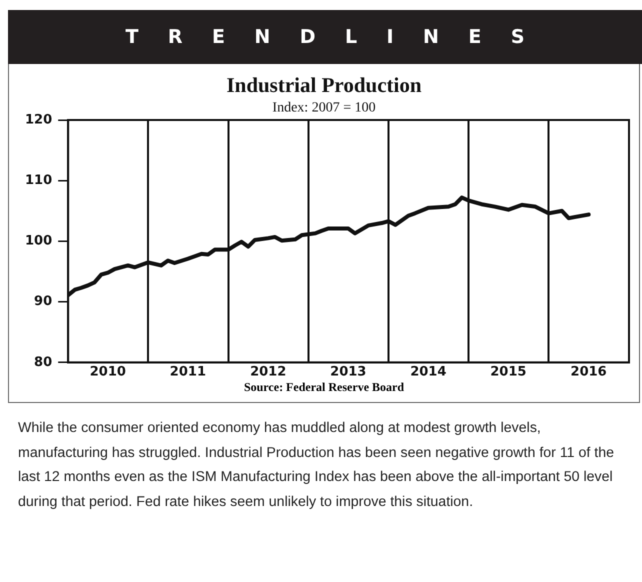  What do you see at coordinates (325, 37) in the screenshot?
I see `text: TRENDLINES` at bounding box center [325, 37].